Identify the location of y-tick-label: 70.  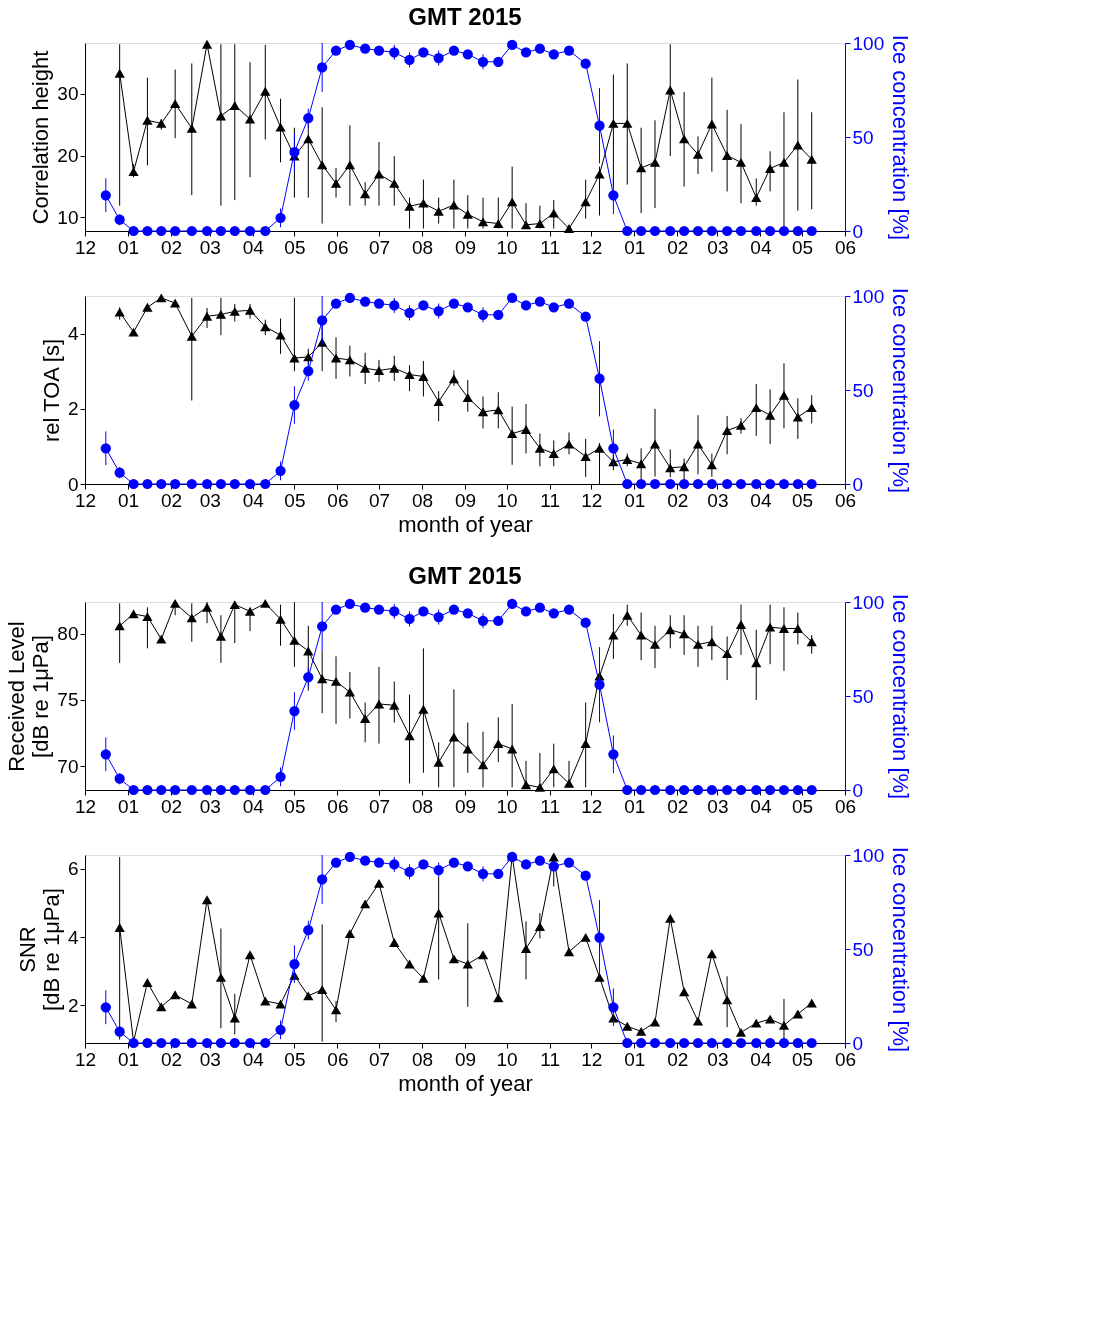
(68, 766).